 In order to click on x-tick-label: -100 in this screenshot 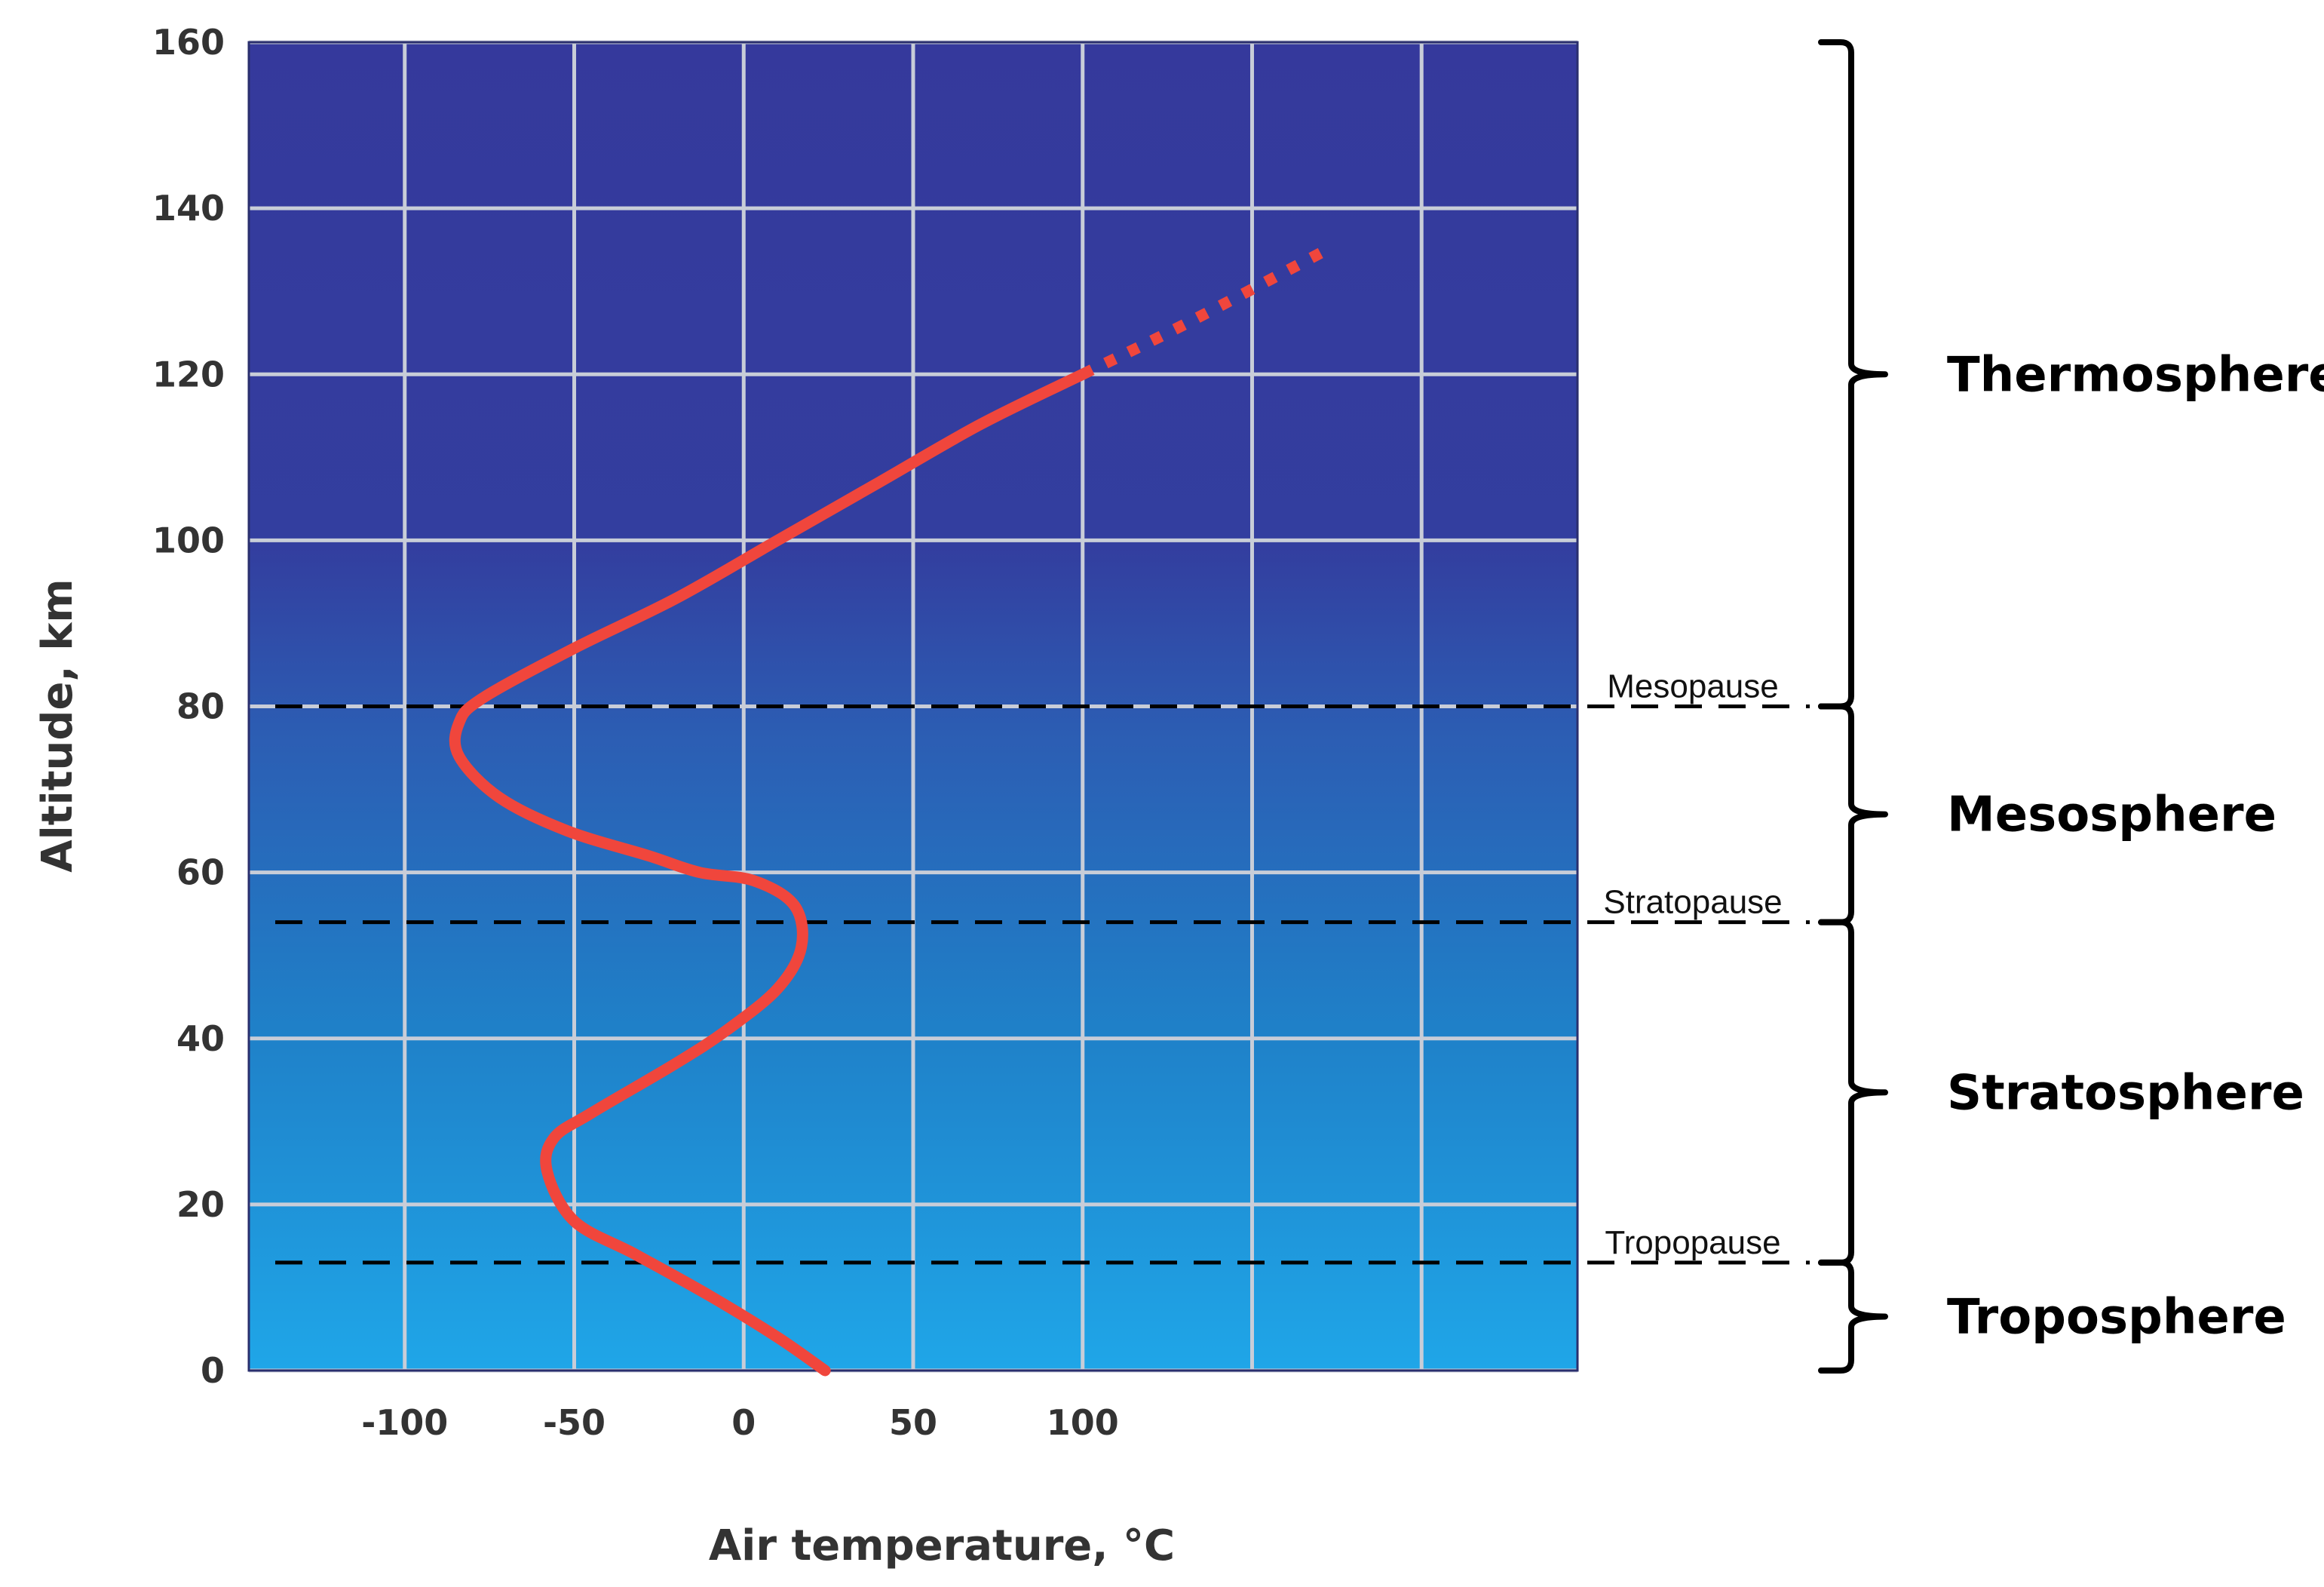, I will do `click(405, 1422)`.